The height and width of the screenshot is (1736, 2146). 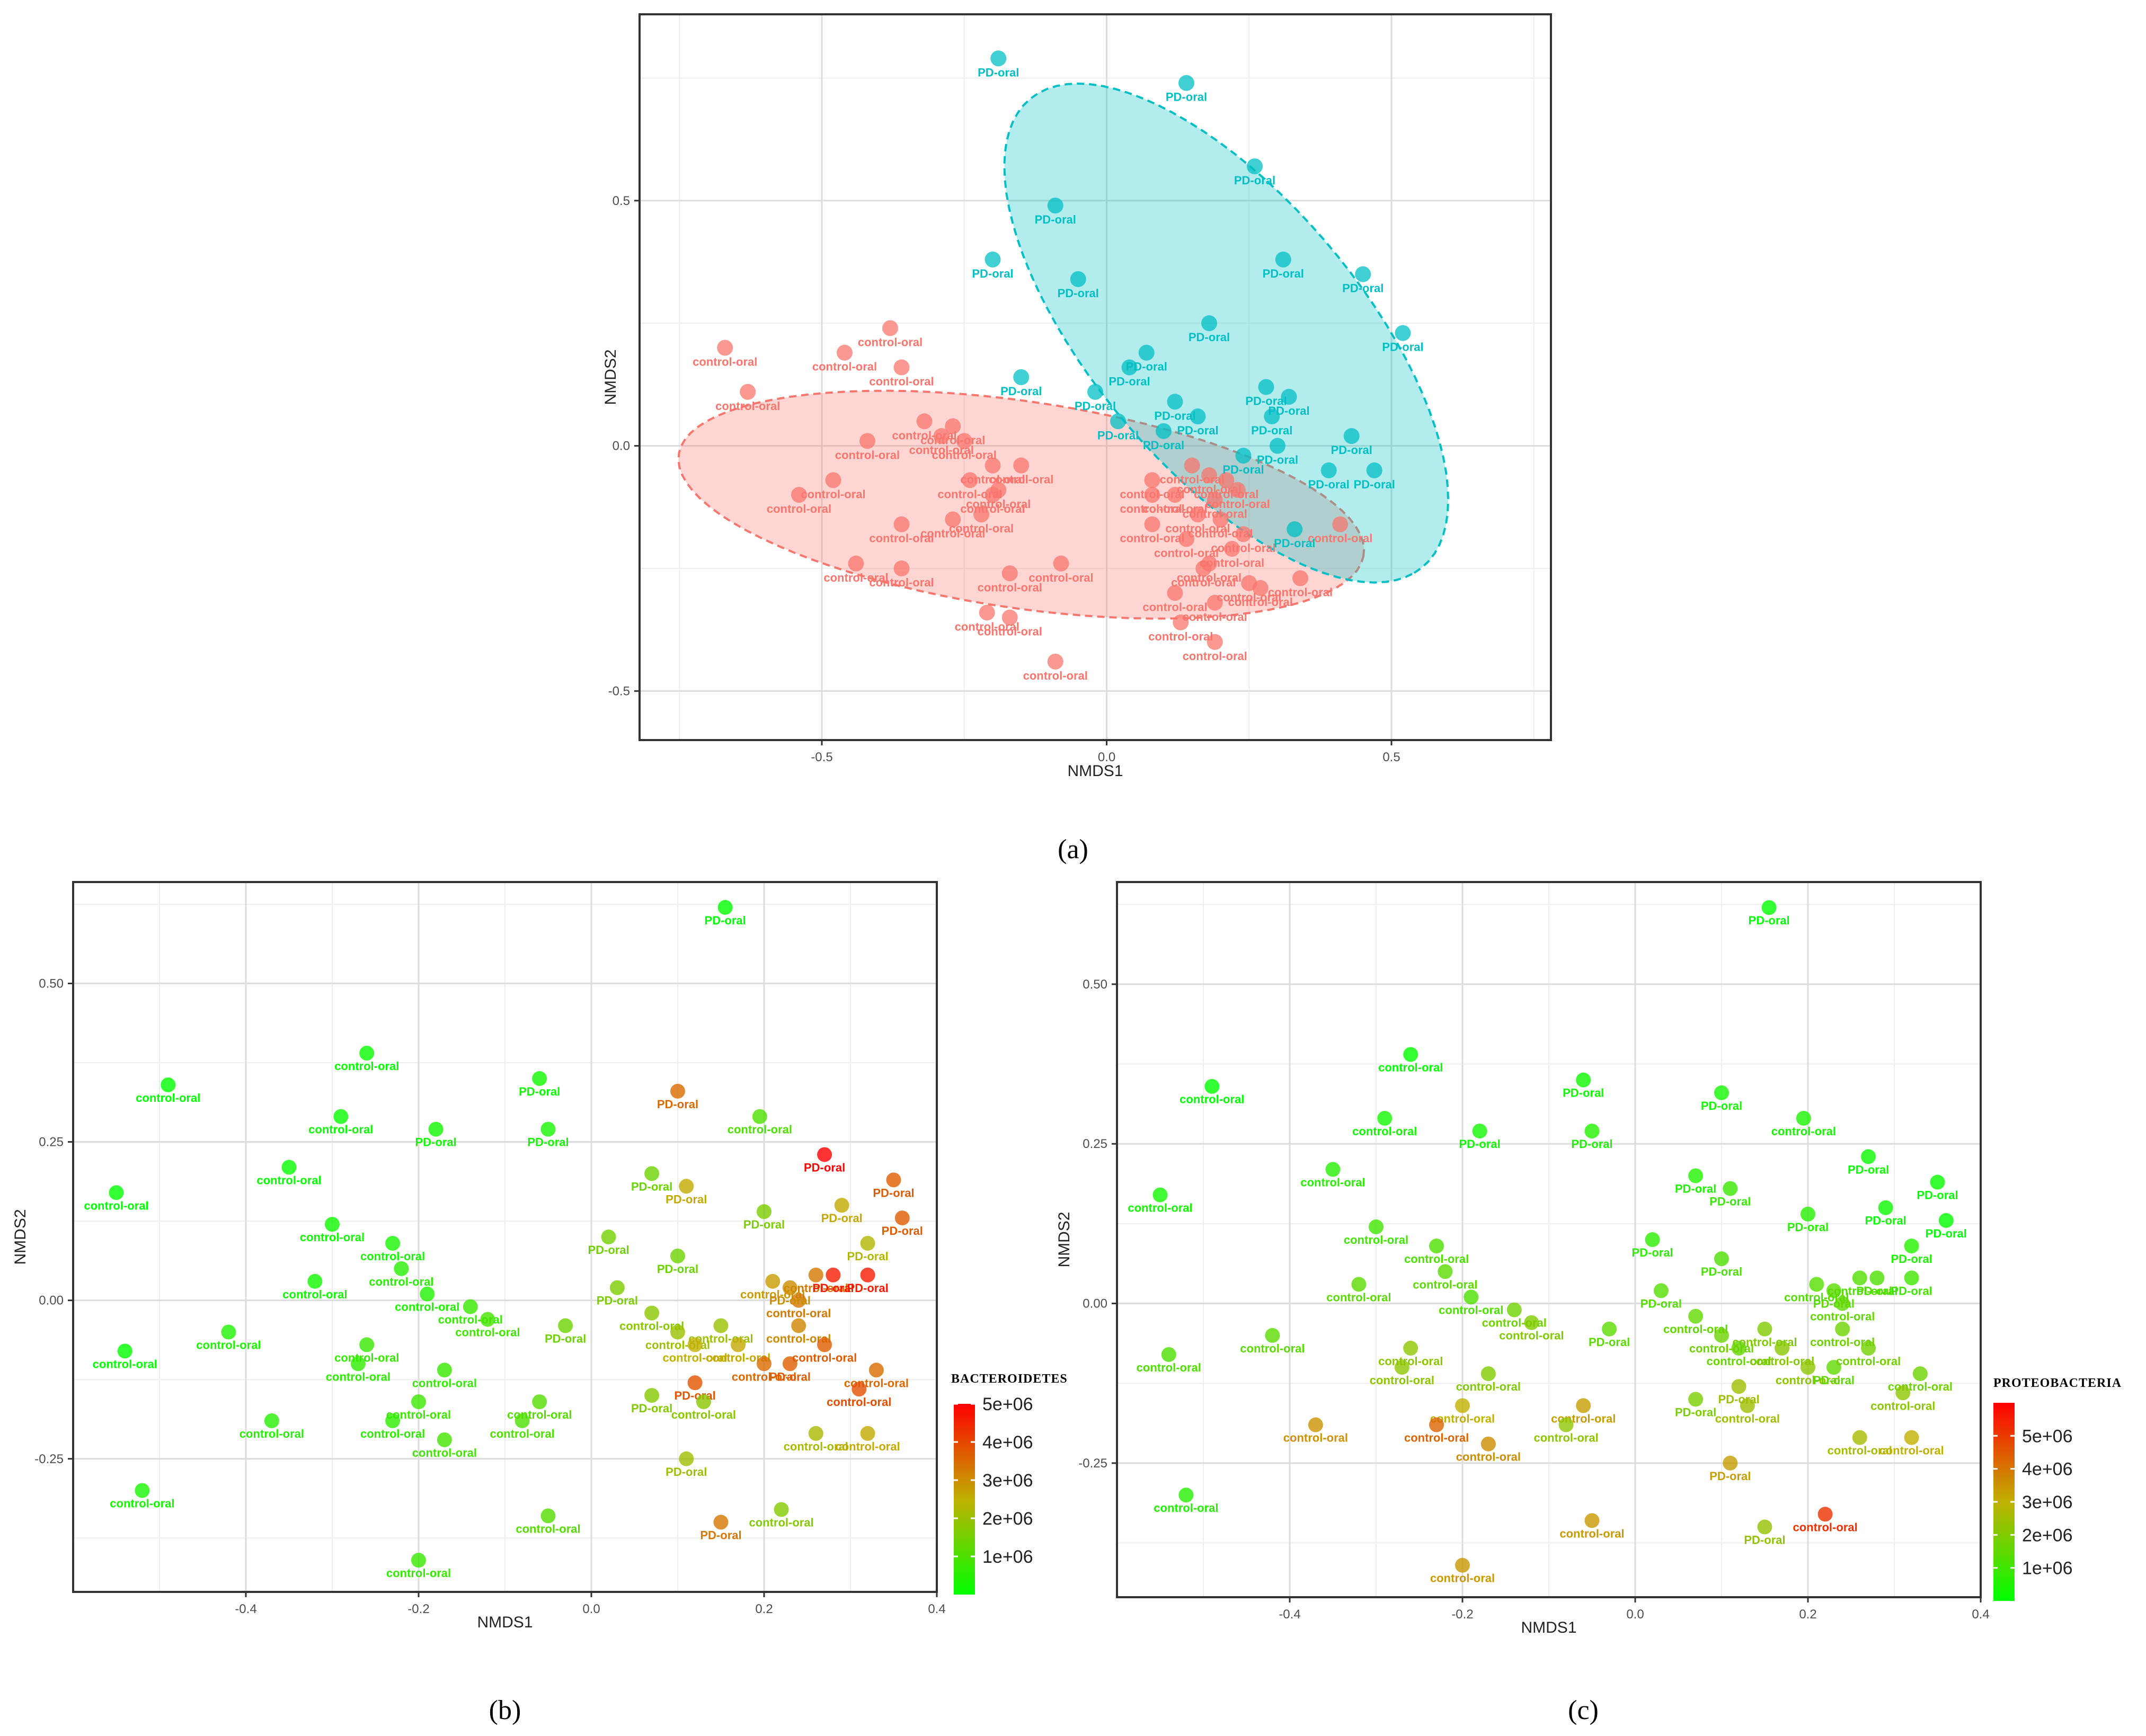 I want to click on b-colorbar, so click(x=964, y=1499).